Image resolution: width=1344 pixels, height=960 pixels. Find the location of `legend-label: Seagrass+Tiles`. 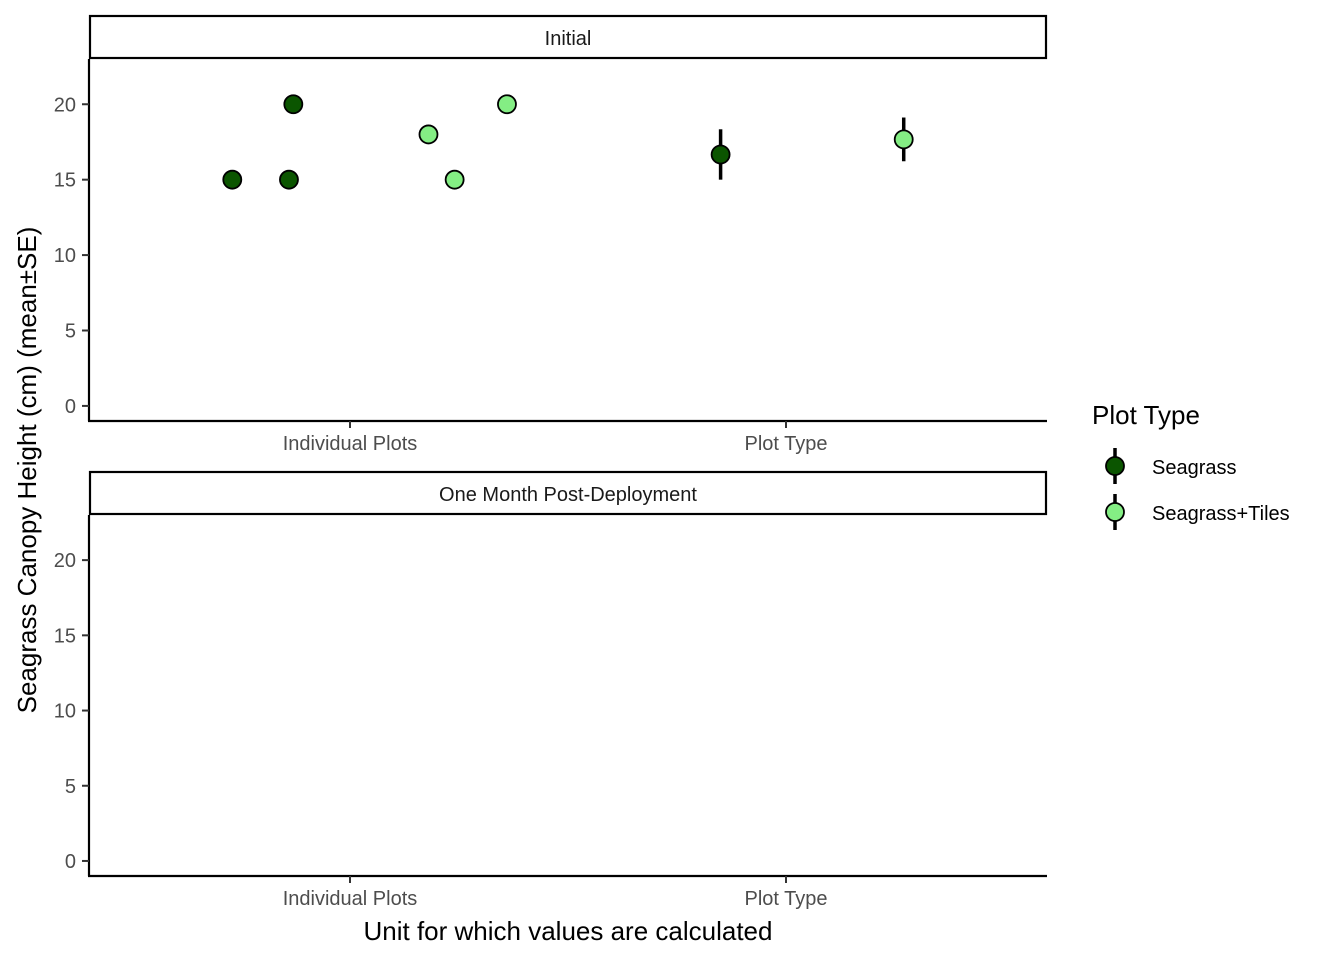

legend-label: Seagrass+Tiles is located at coordinates (1221, 514).